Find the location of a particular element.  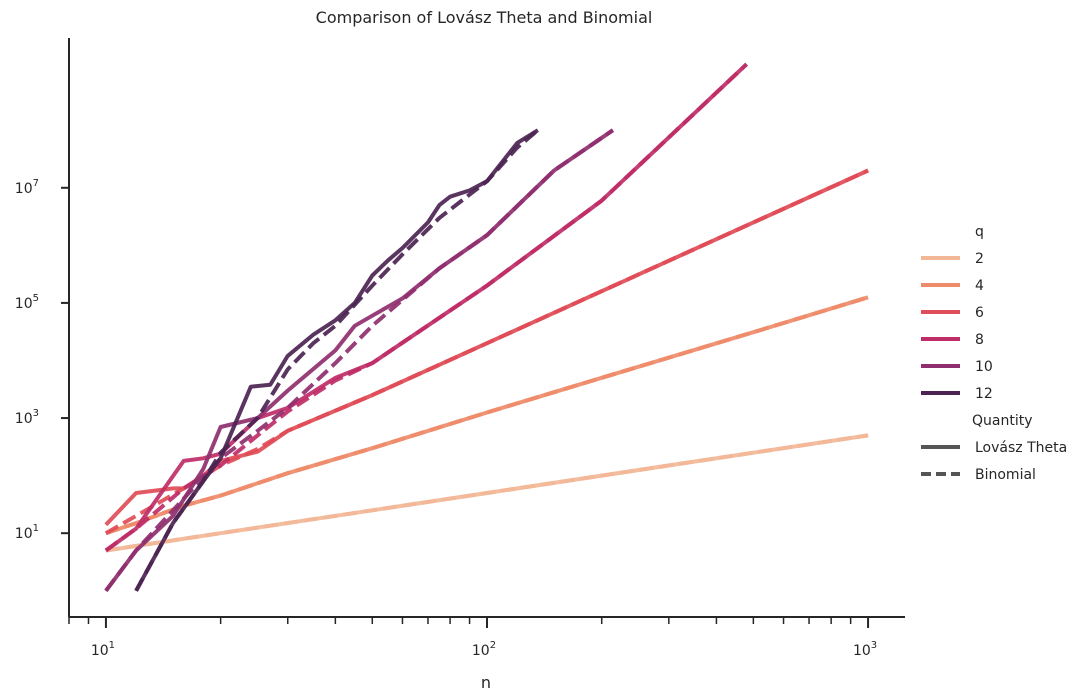

x-axis-label: n is located at coordinates (486, 681).